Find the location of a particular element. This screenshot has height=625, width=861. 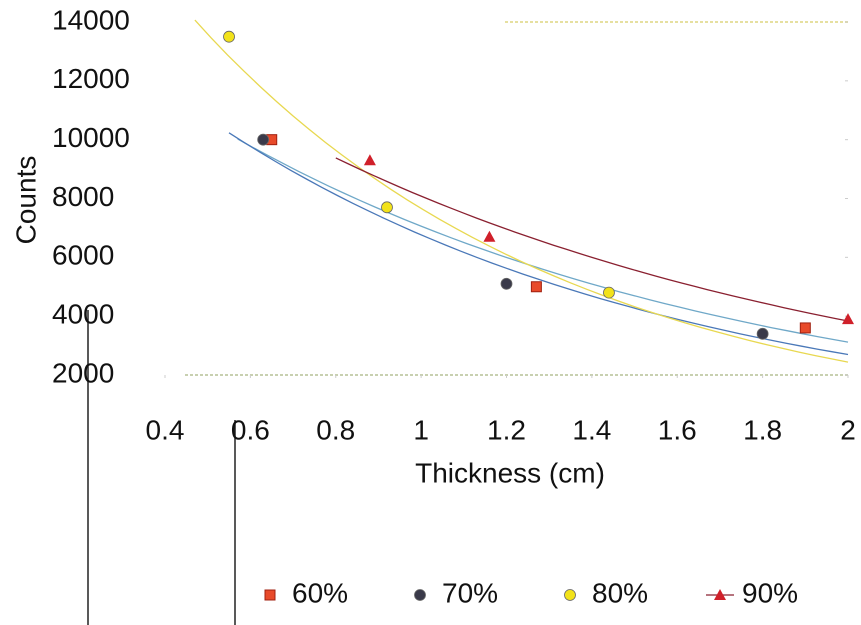

x-tick-label: 1 is located at coordinates (421, 429).